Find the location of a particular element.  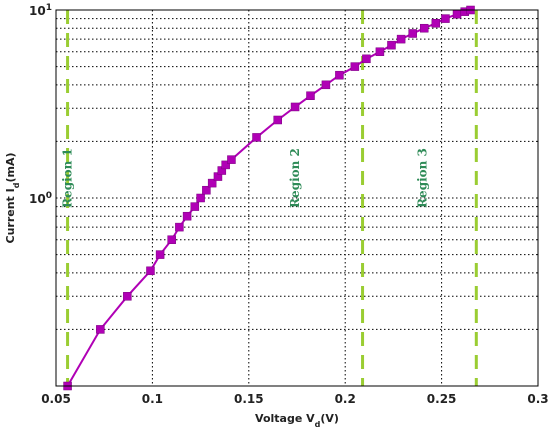

x-tick-label: 0.25 is located at coordinates (442, 399).